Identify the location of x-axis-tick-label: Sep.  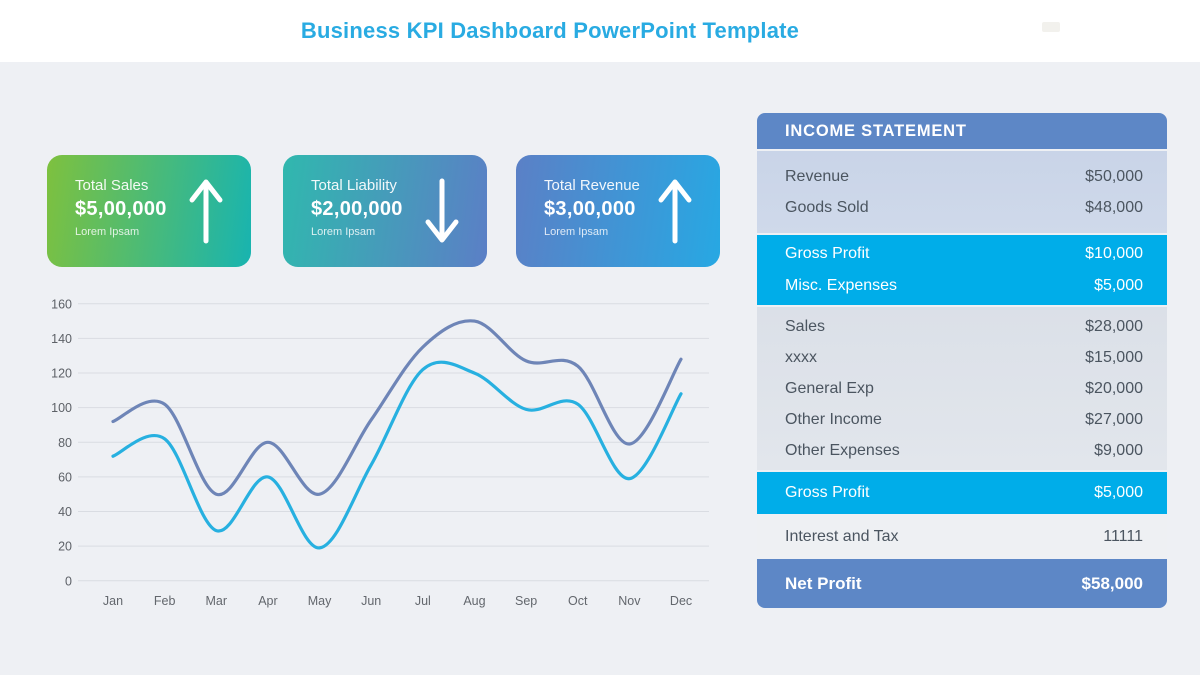
(526, 601).